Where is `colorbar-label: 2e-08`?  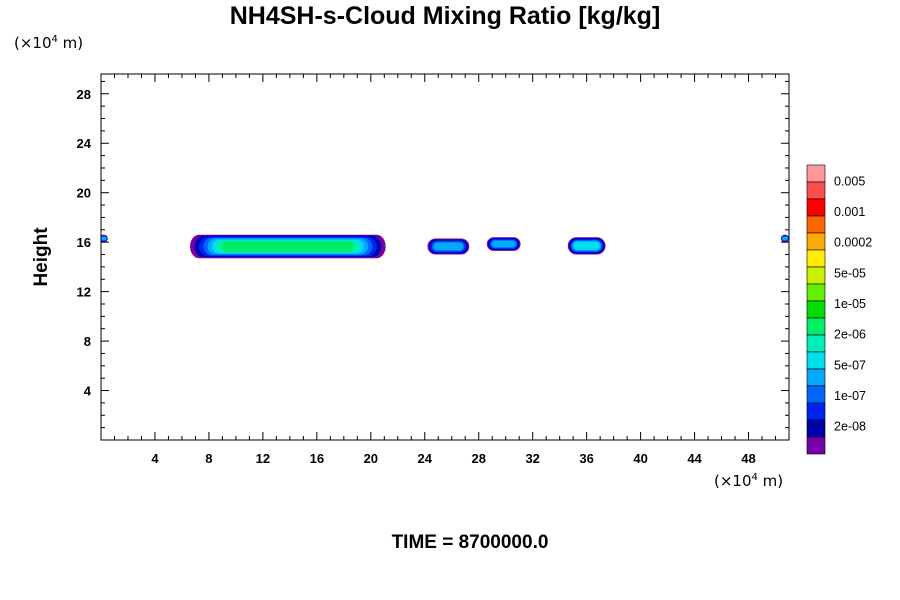 colorbar-label: 2e-08 is located at coordinates (850, 427).